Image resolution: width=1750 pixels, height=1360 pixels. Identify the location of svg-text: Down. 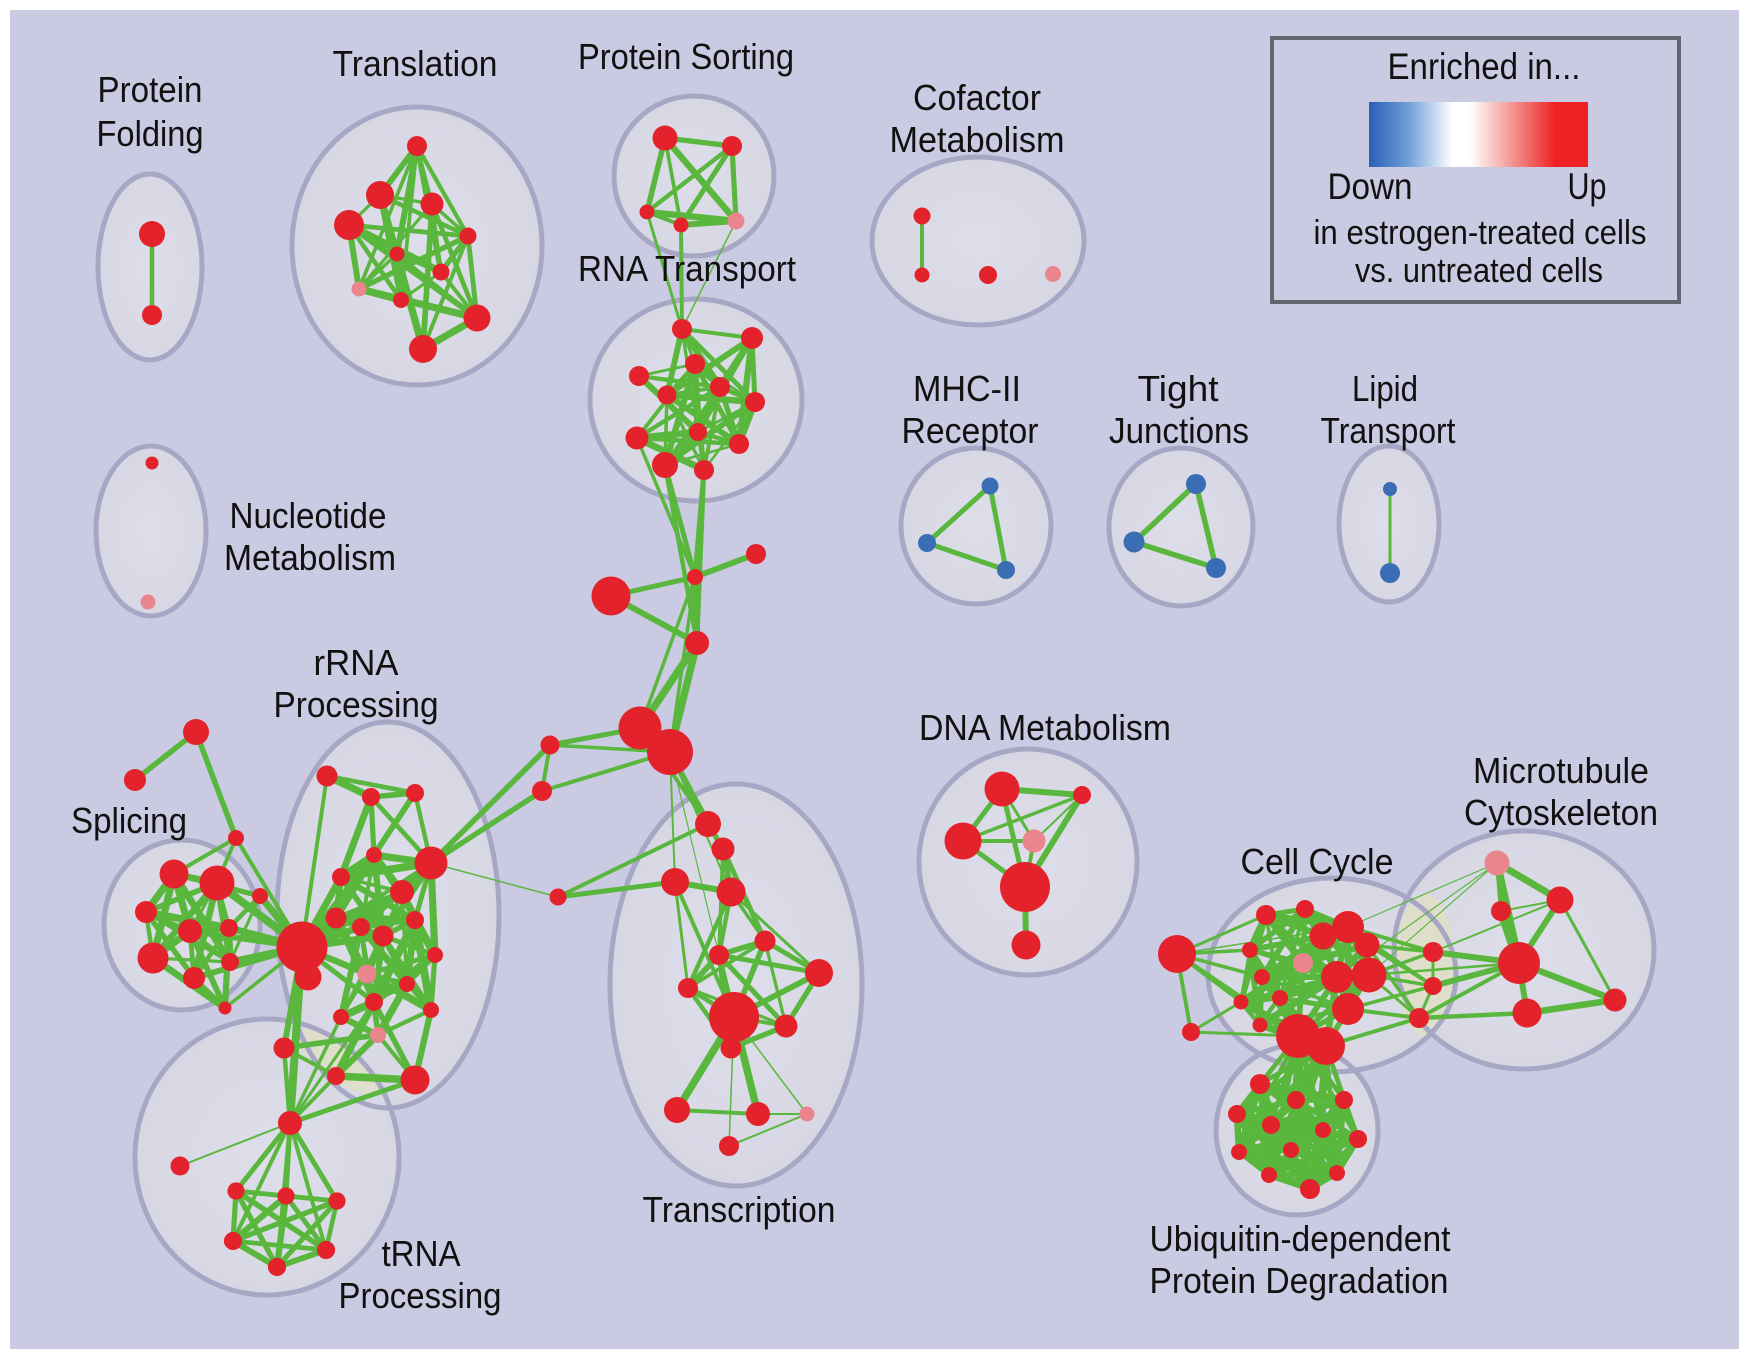
(1370, 186).